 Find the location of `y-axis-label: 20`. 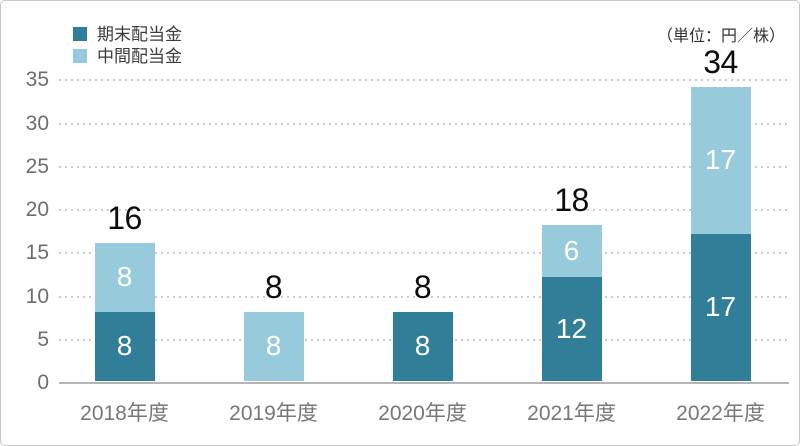

y-axis-label: 20 is located at coordinates (37, 209).